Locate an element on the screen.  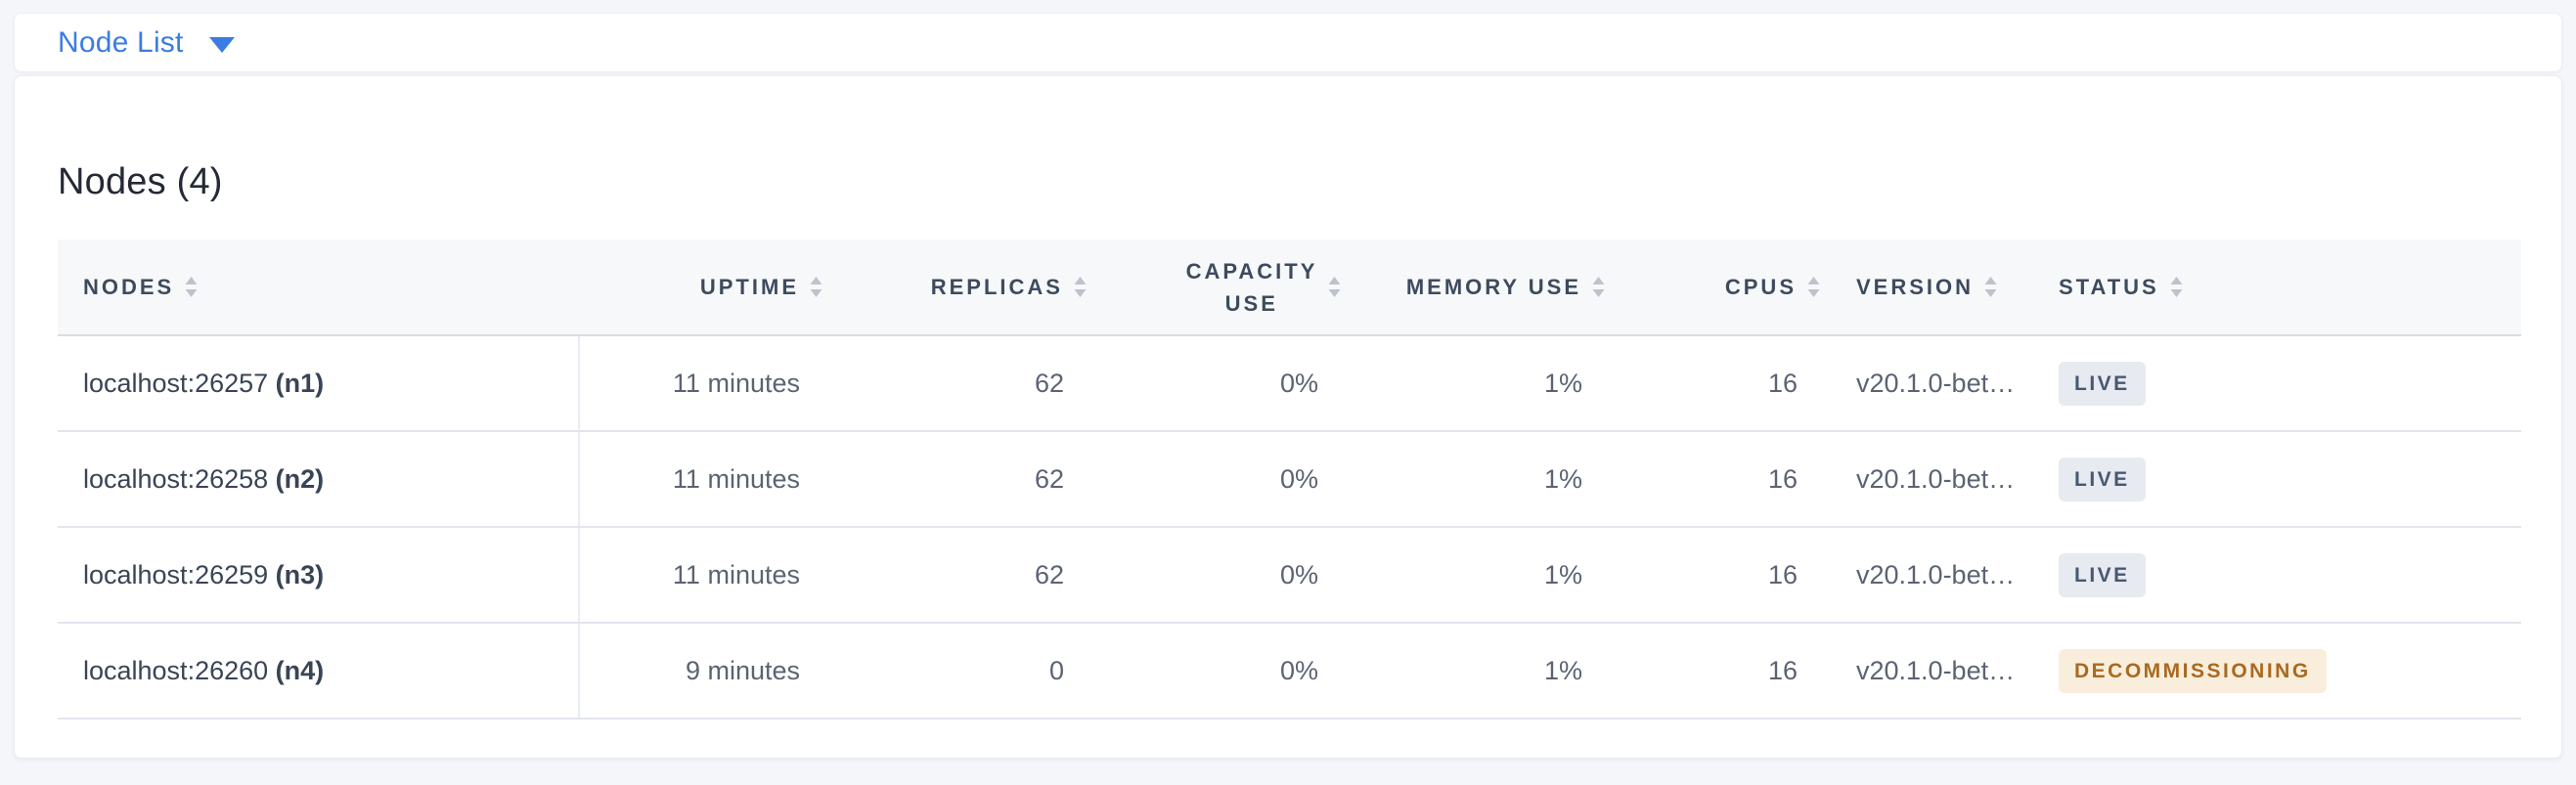
node-id: (n4) is located at coordinates (300, 670).